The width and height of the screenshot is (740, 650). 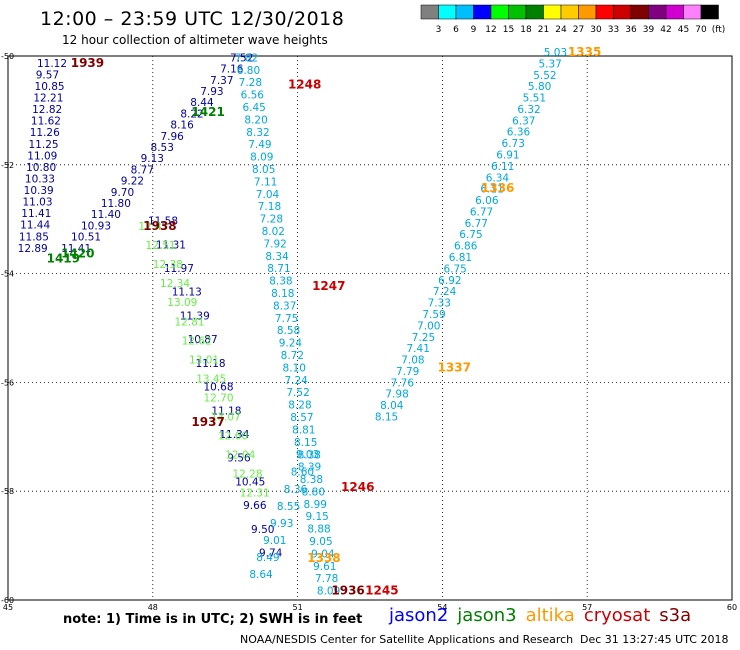 What do you see at coordinates (40, 179) in the screenshot?
I see `wave-height-value: 10.33` at bounding box center [40, 179].